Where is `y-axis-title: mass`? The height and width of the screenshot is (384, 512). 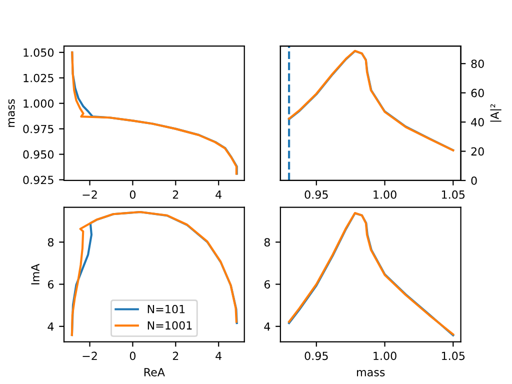 y-axis-title: mass is located at coordinates (11, 113).